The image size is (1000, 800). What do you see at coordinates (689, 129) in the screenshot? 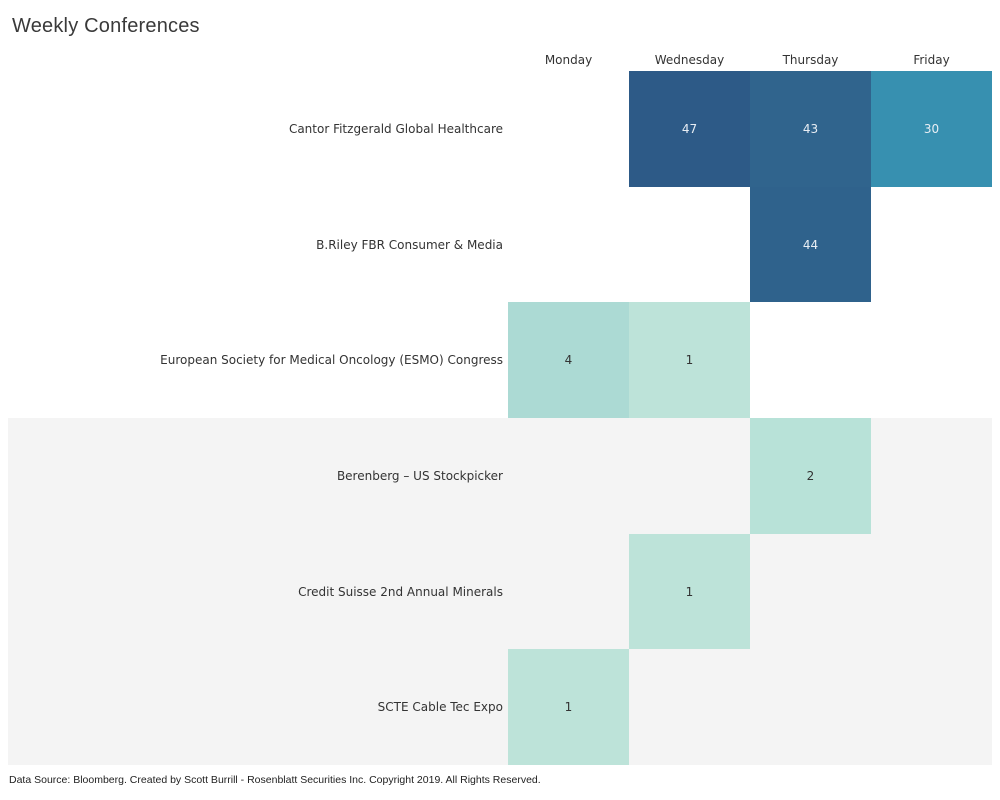
I see `heatmap-cell: 47` at bounding box center [689, 129].